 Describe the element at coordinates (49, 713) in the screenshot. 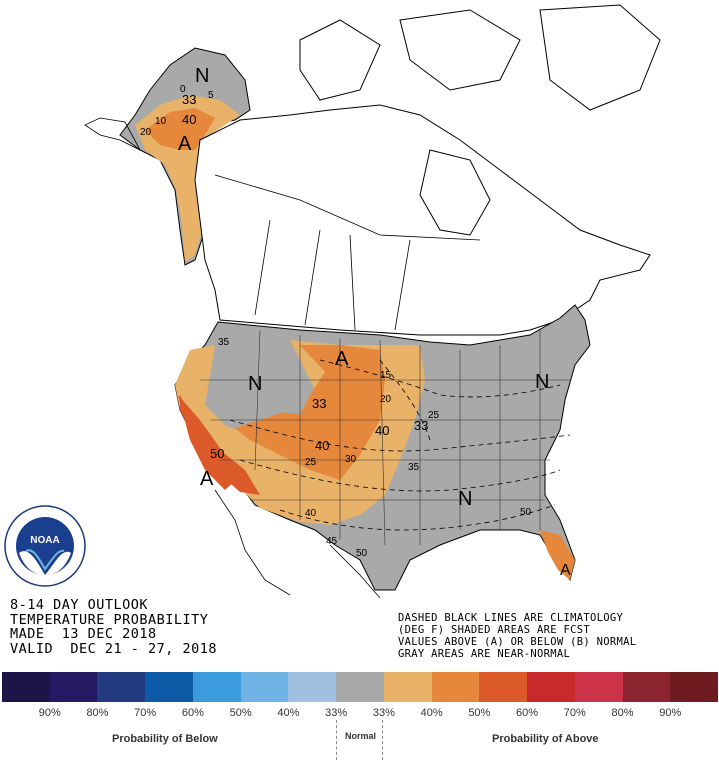

I see `legend-percent-0: 90%` at that location.